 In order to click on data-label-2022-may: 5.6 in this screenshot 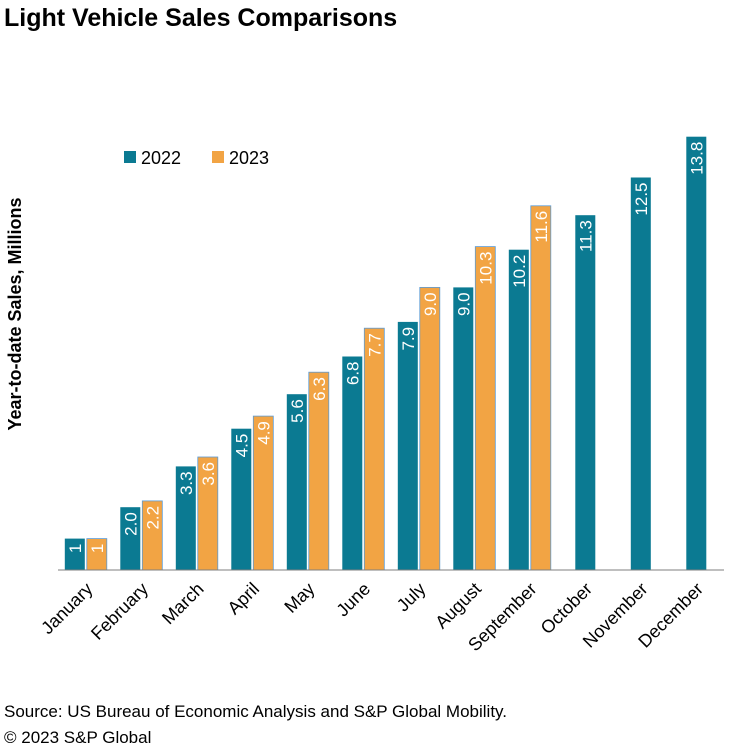, I will do `click(297, 411)`.